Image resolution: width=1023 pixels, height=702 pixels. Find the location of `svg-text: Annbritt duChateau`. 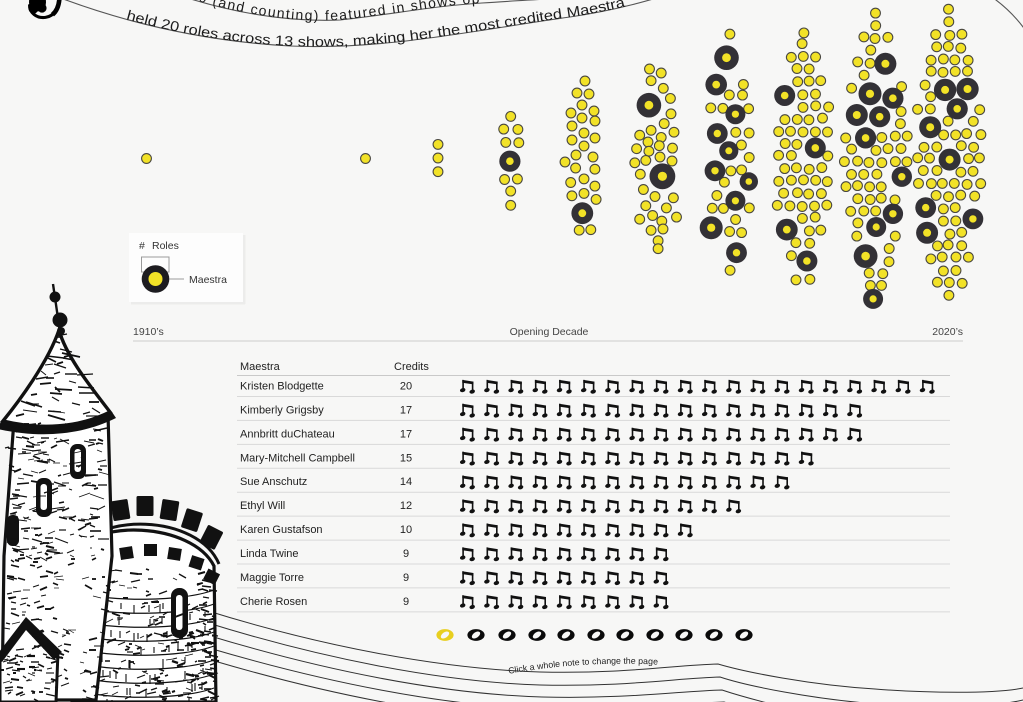

svg-text: Annbritt duChateau is located at coordinates (287, 434).